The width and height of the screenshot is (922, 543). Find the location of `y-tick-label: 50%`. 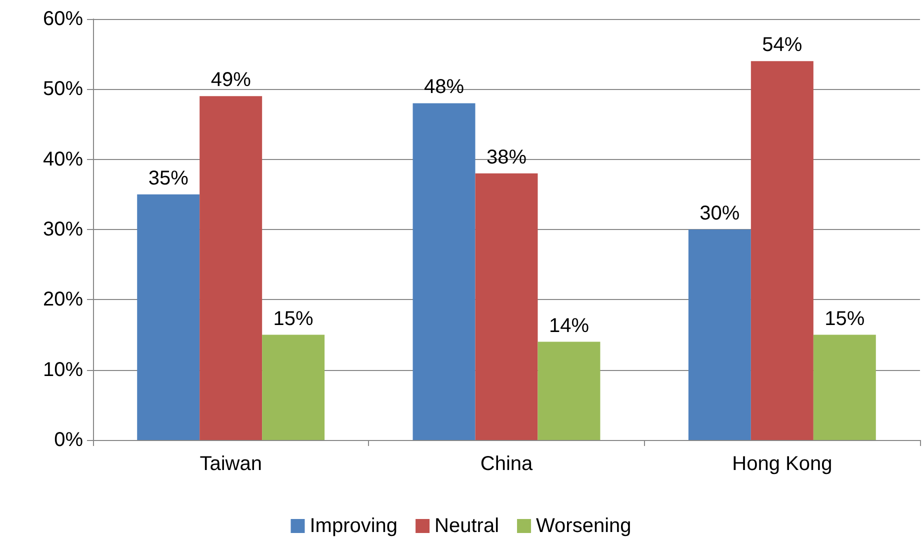

y-tick-label: 50% is located at coordinates (63, 89).